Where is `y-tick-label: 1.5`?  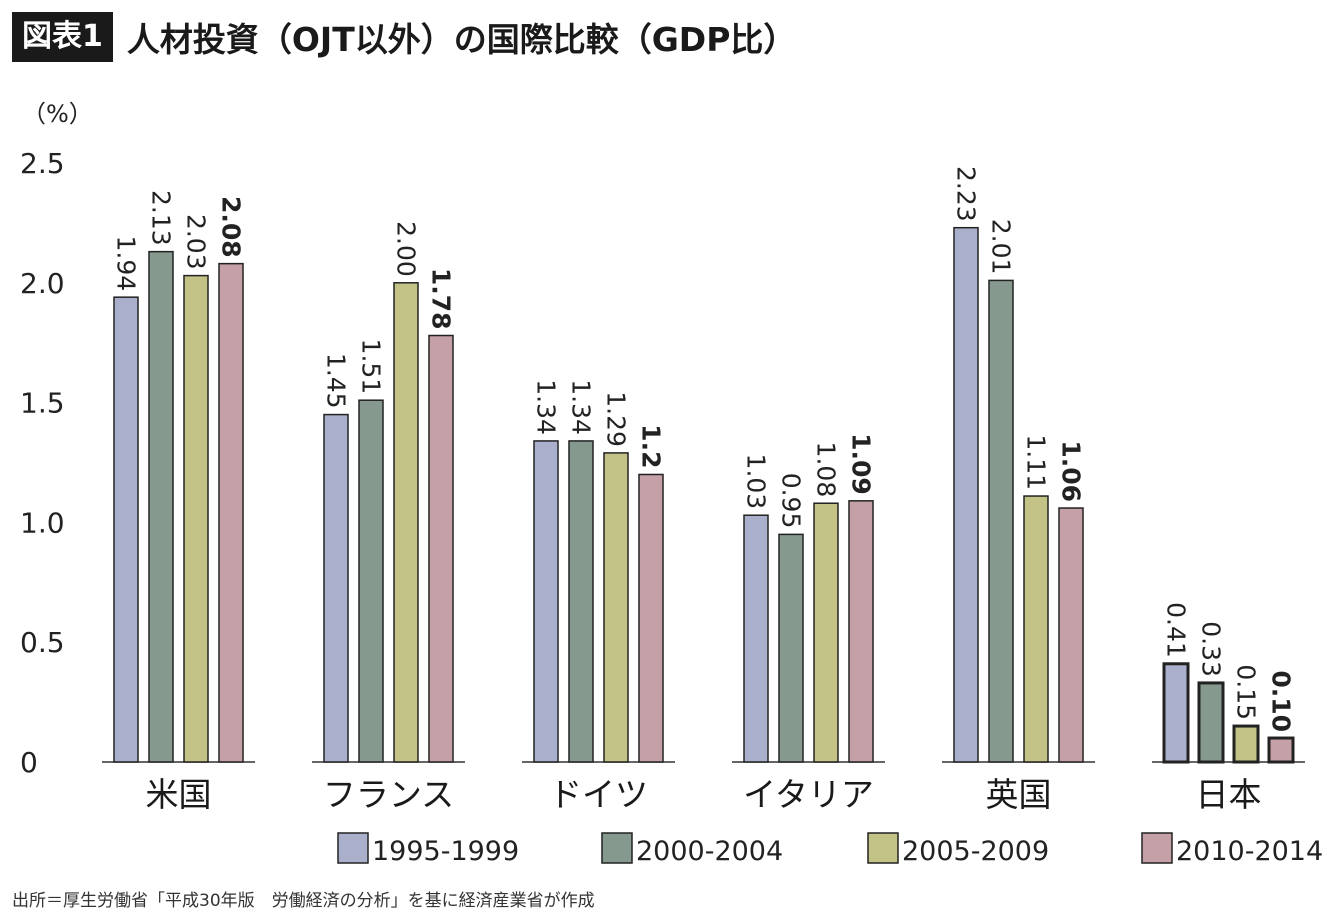 y-tick-label: 1.5 is located at coordinates (42, 403).